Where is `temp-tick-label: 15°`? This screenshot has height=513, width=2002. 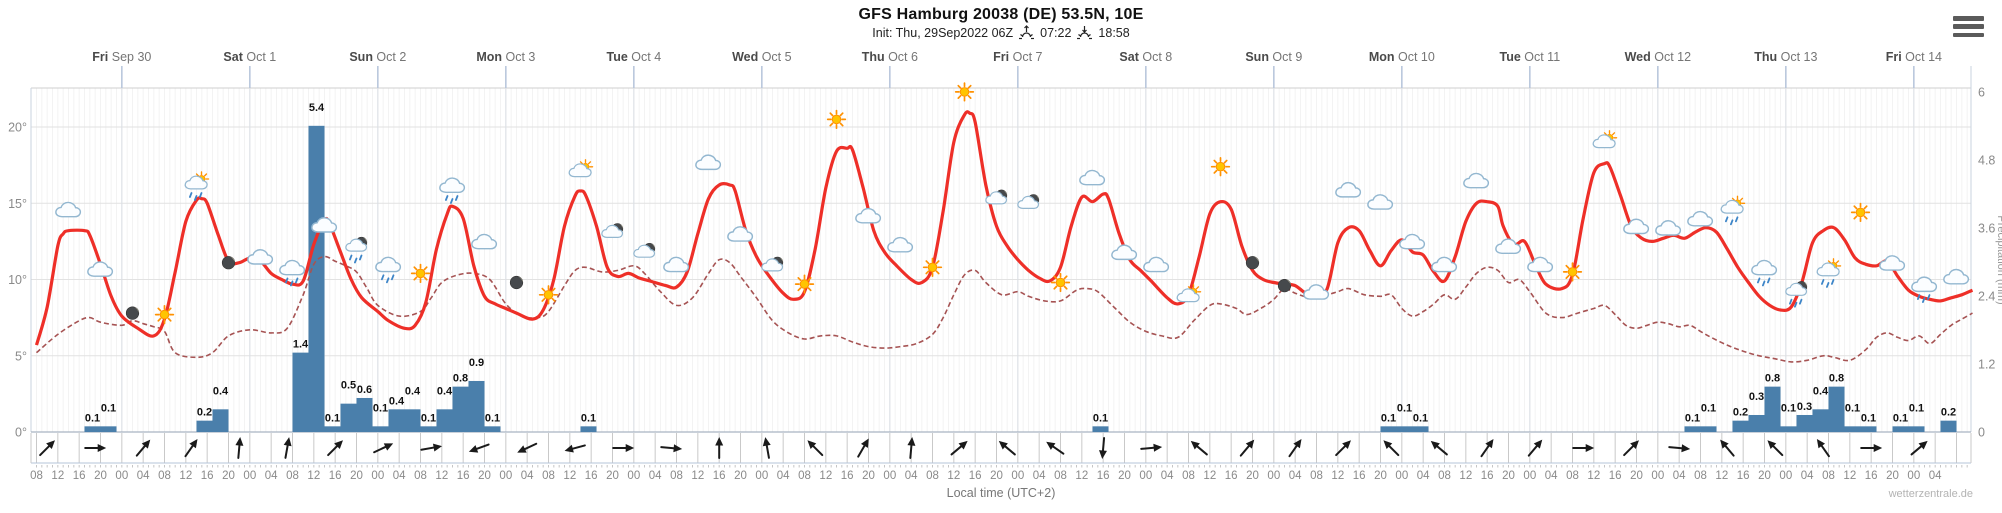 temp-tick-label: 15° is located at coordinates (17, 204).